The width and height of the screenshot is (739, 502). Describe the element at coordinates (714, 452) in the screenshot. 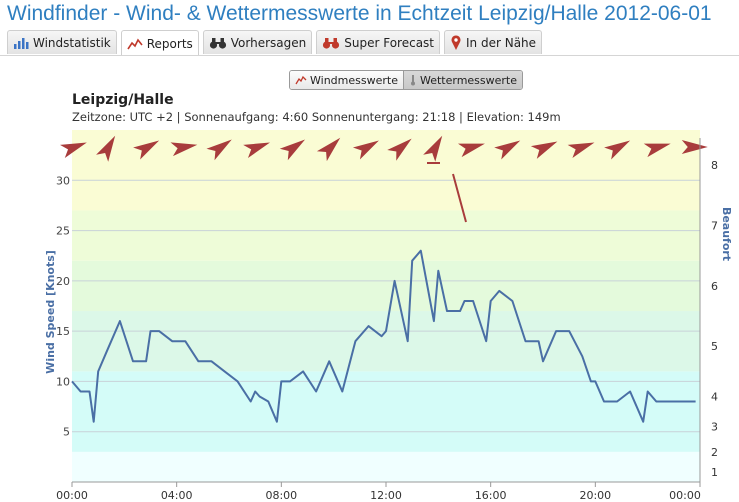

I see `beaufort-tick-label: 2` at that location.